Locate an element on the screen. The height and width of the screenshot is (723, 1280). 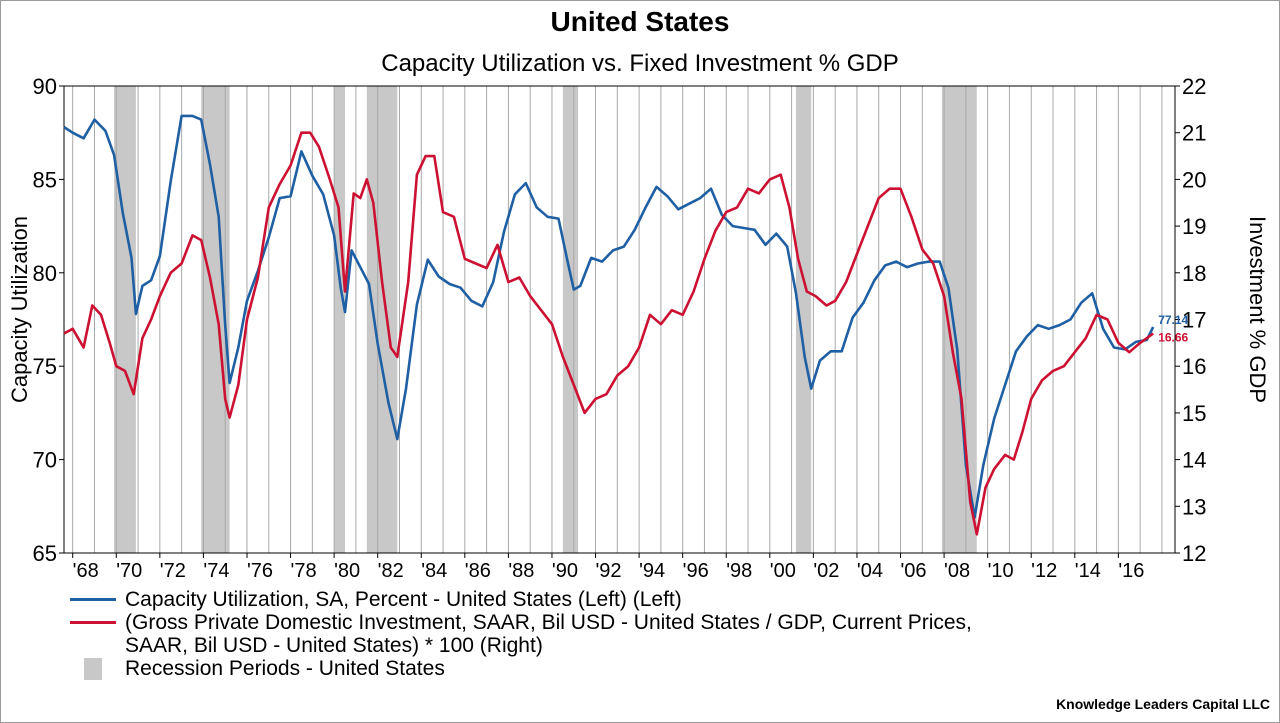
ytick-right-label-9: 21 is located at coordinates (1194, 133).